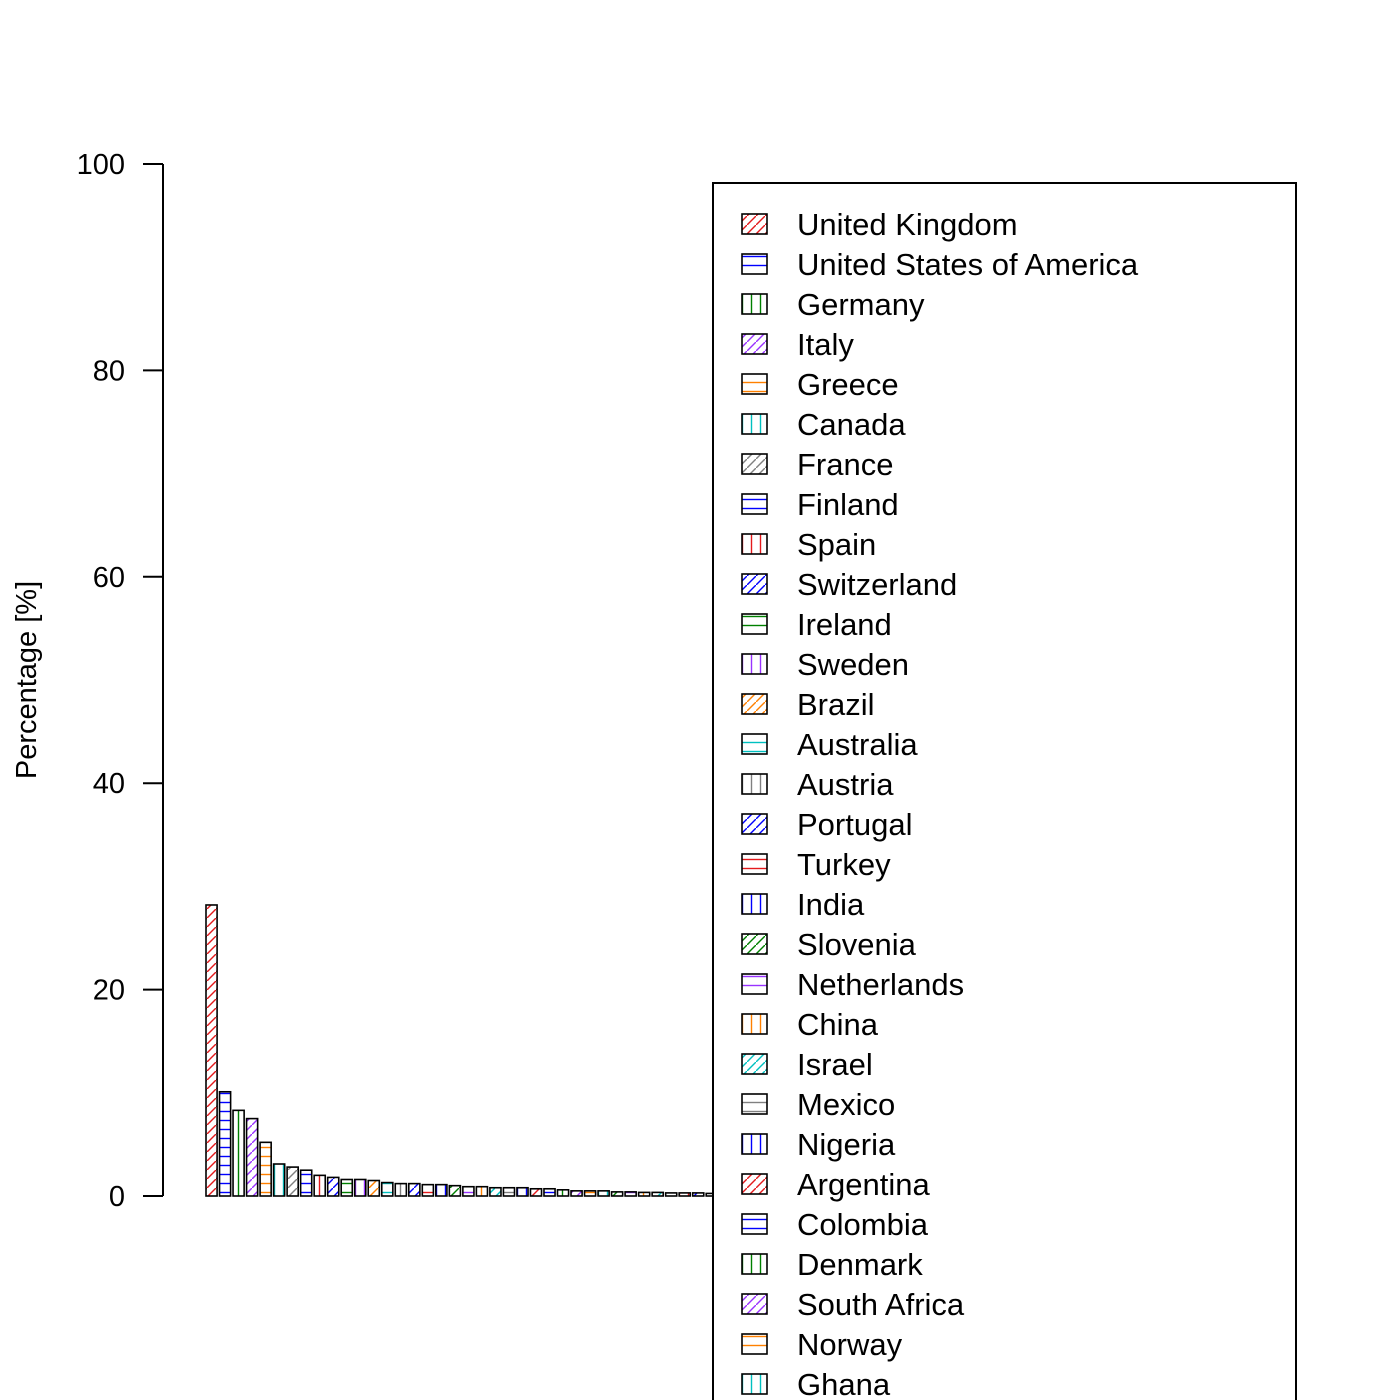 This screenshot has height=1400, width=1400. I want to click on legend-label: Finland, so click(848, 504).